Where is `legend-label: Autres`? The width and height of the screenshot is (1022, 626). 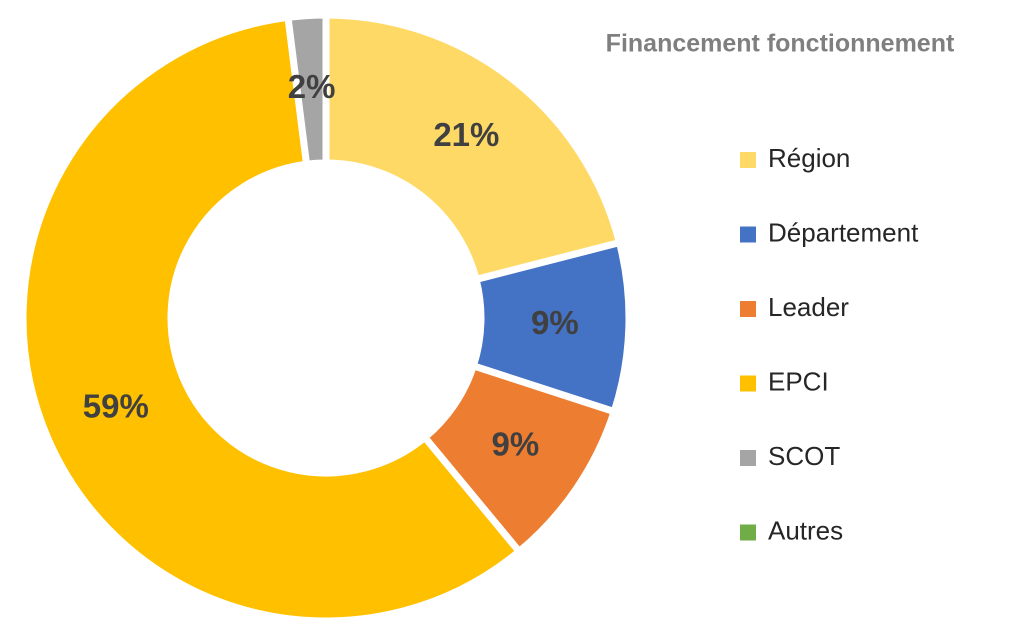
legend-label: Autres is located at coordinates (805, 530).